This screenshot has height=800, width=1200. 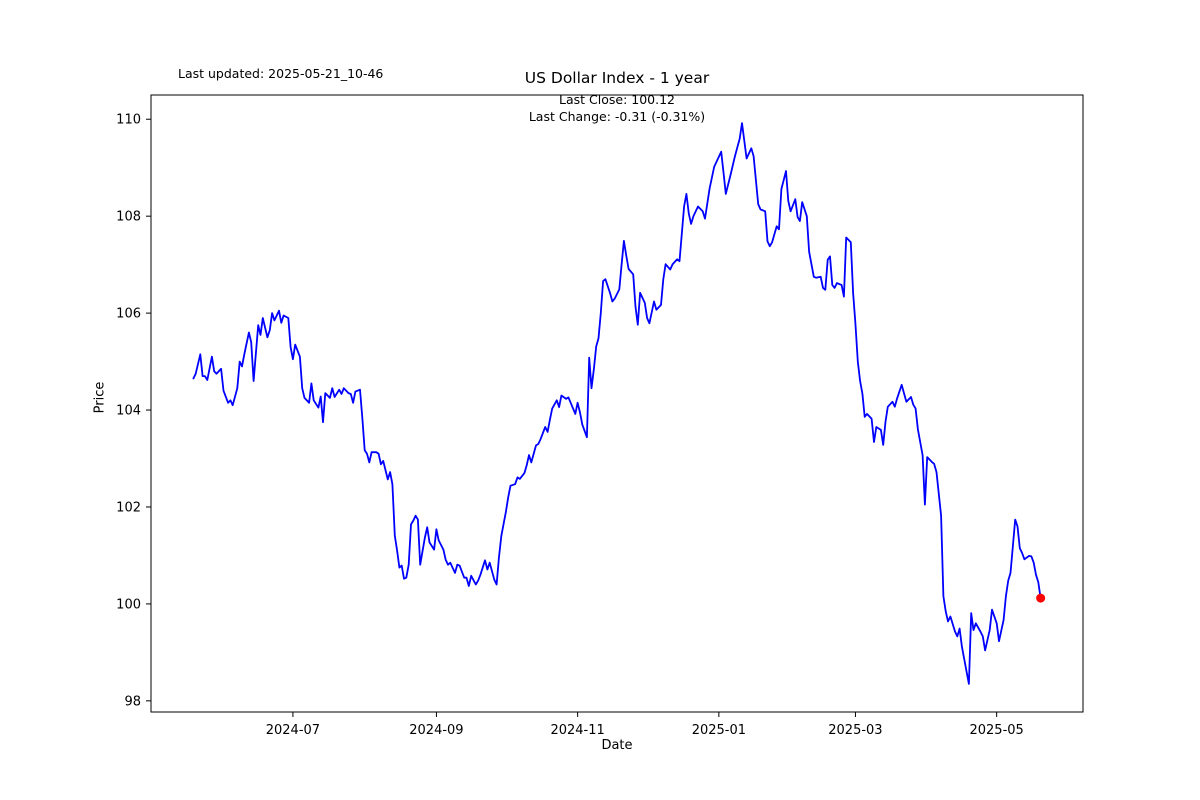 I want to click on x-tick-label: 2025-05, so click(x=996, y=730).